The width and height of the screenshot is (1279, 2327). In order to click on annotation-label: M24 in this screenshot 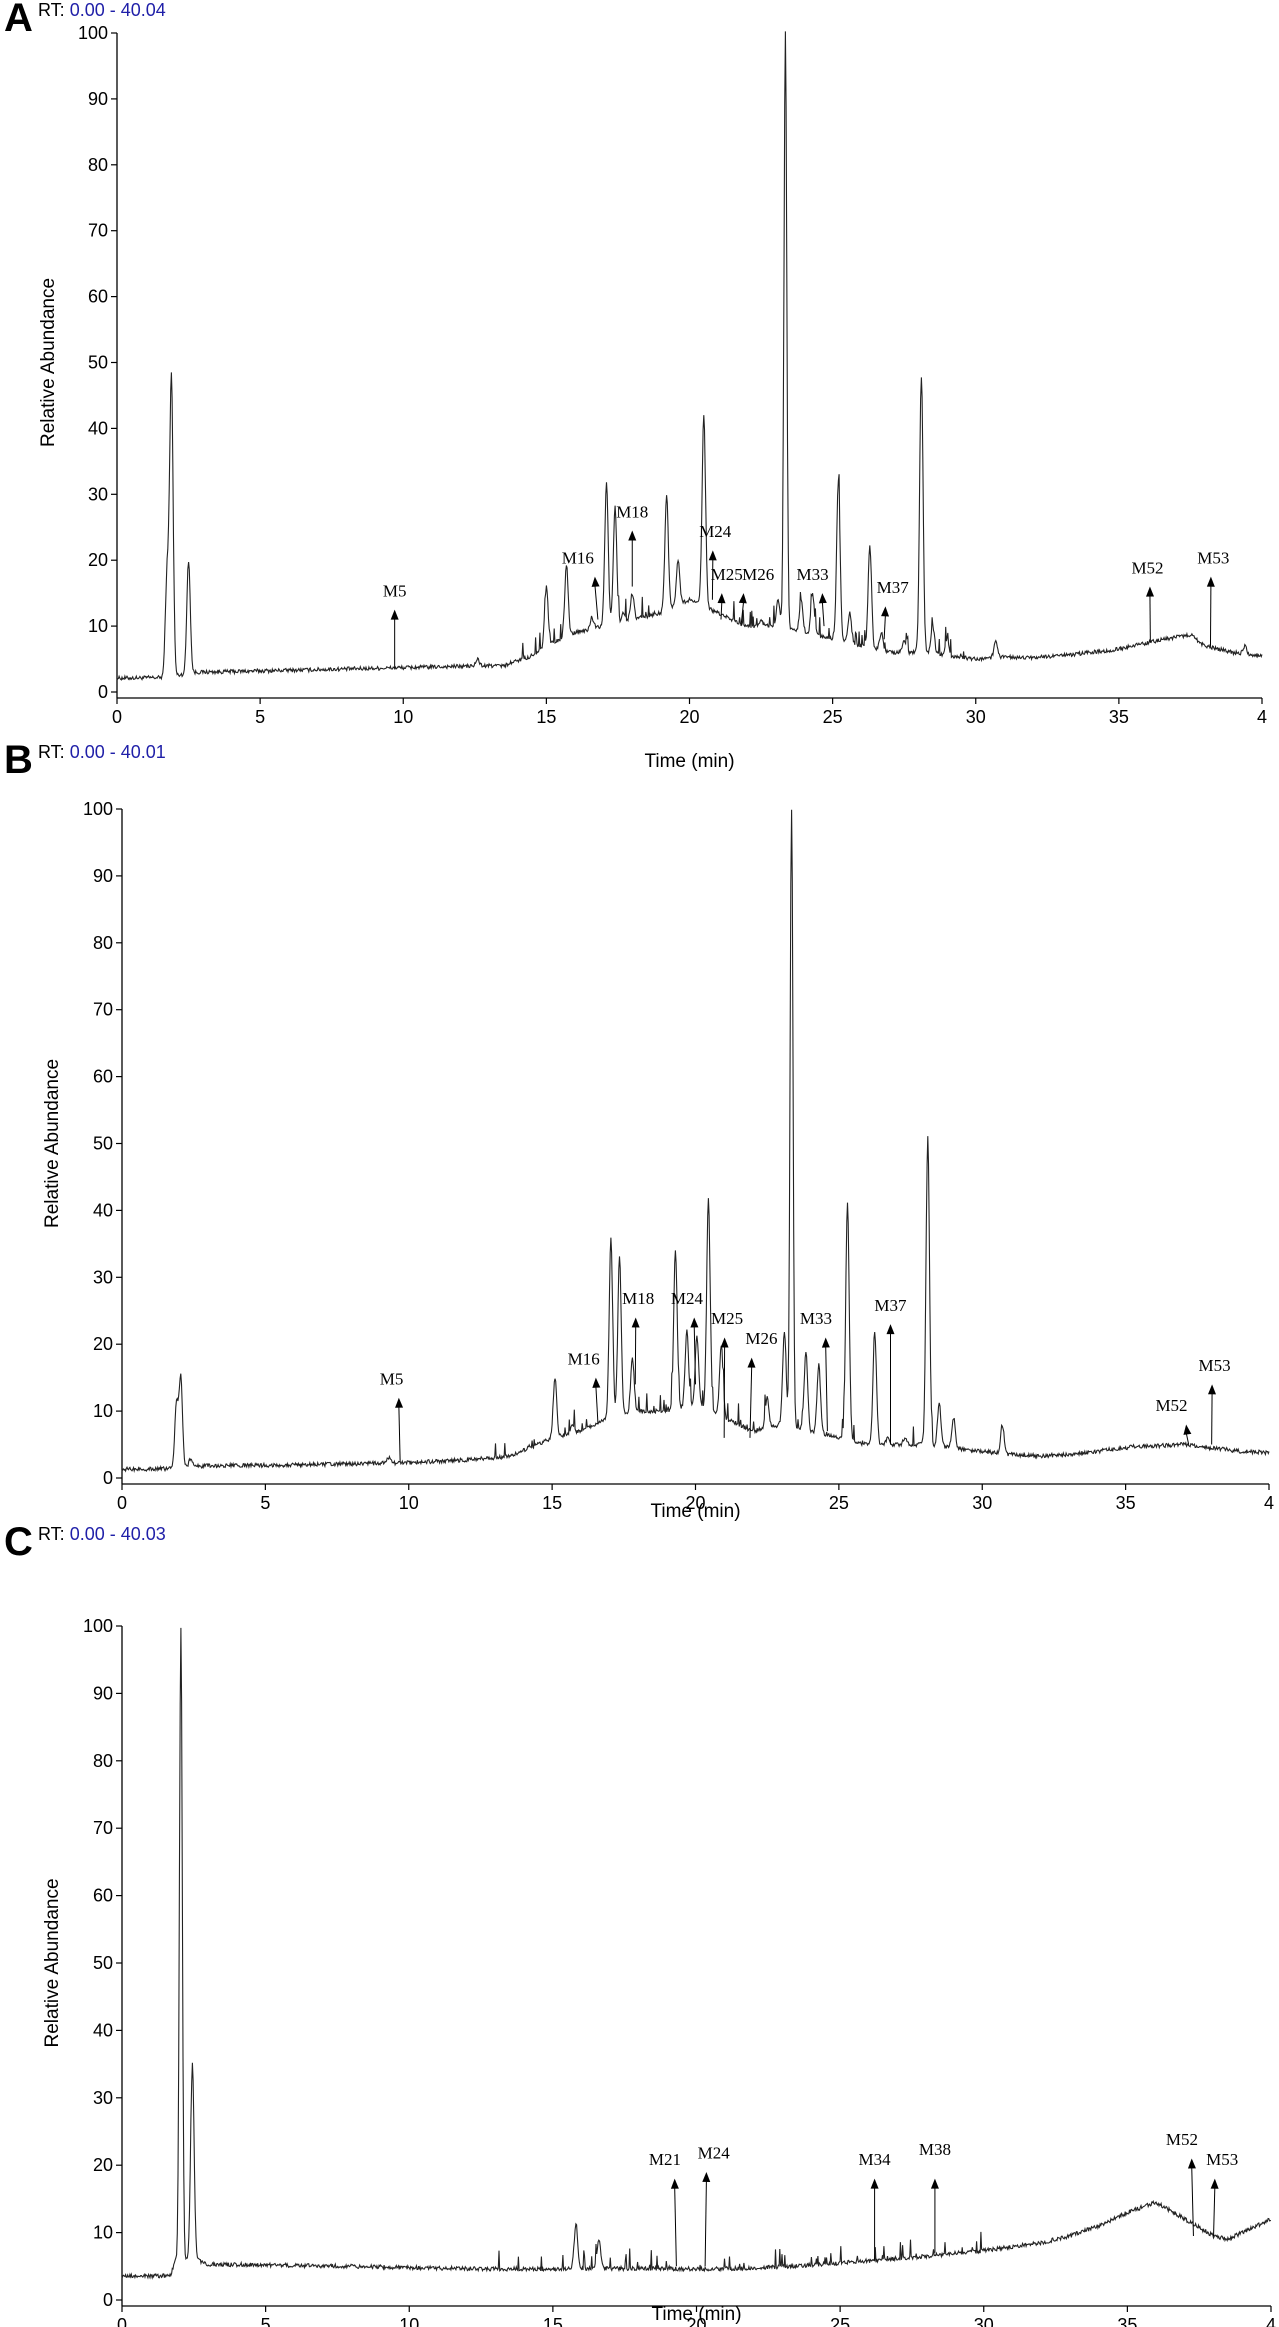, I will do `click(714, 2152)`.